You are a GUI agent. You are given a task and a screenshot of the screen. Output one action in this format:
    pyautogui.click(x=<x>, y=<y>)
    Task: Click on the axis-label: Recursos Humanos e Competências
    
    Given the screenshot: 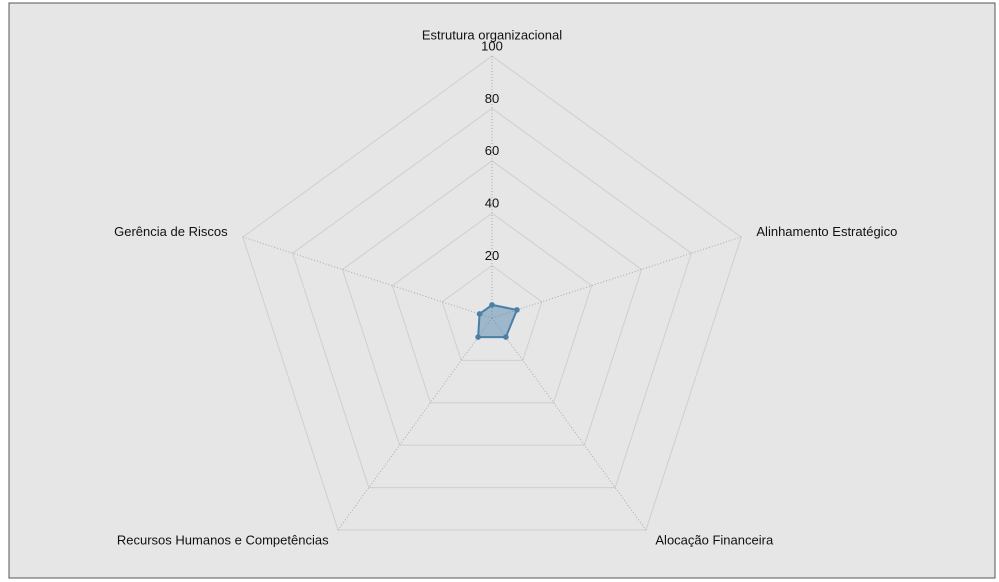 What is the action you would take?
    pyautogui.click(x=223, y=540)
    